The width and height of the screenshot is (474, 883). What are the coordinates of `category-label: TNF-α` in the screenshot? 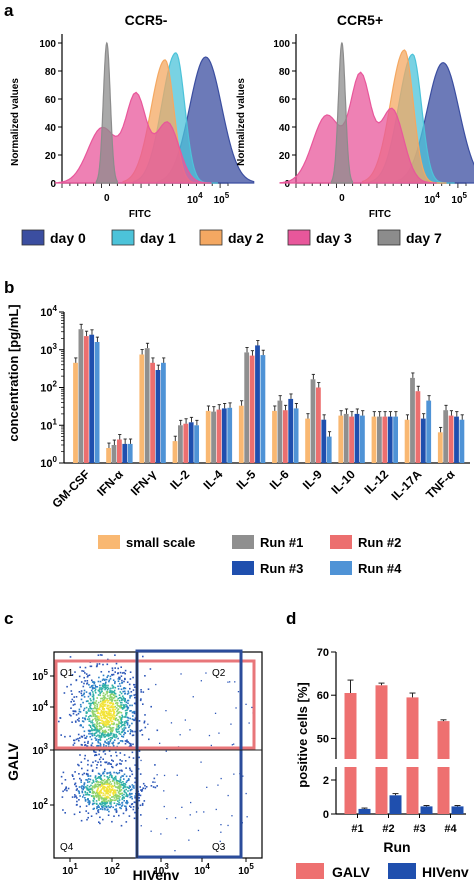 It's located at (440, 484).